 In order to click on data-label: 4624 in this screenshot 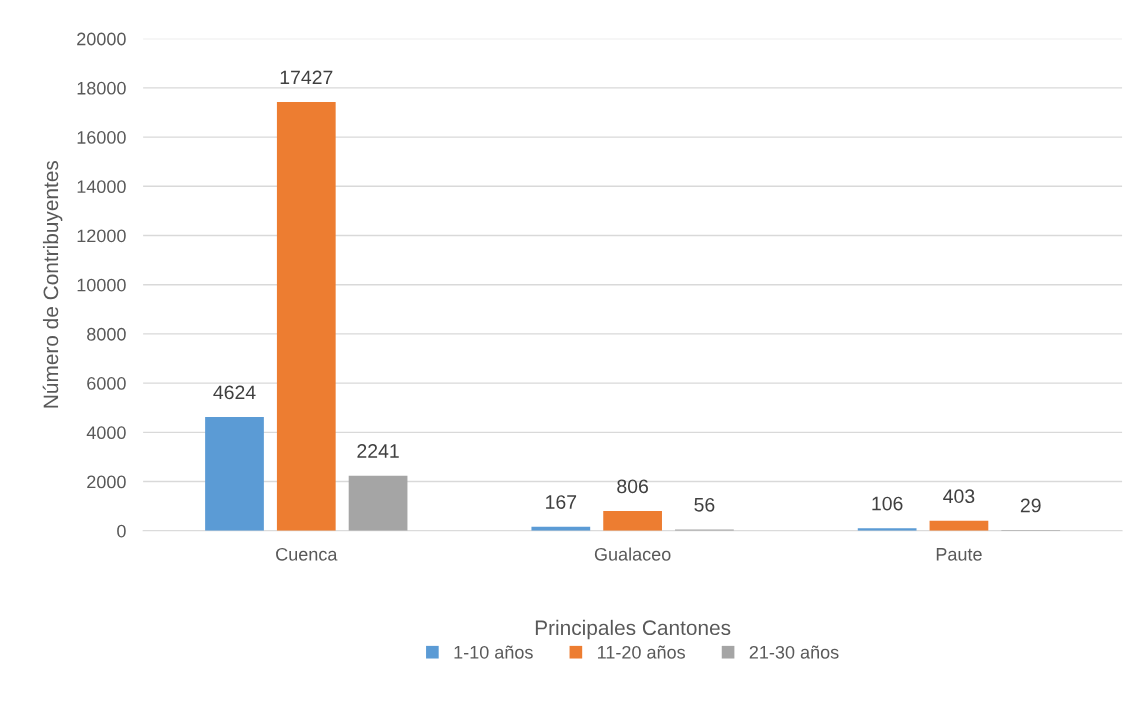, I will do `click(234, 392)`.